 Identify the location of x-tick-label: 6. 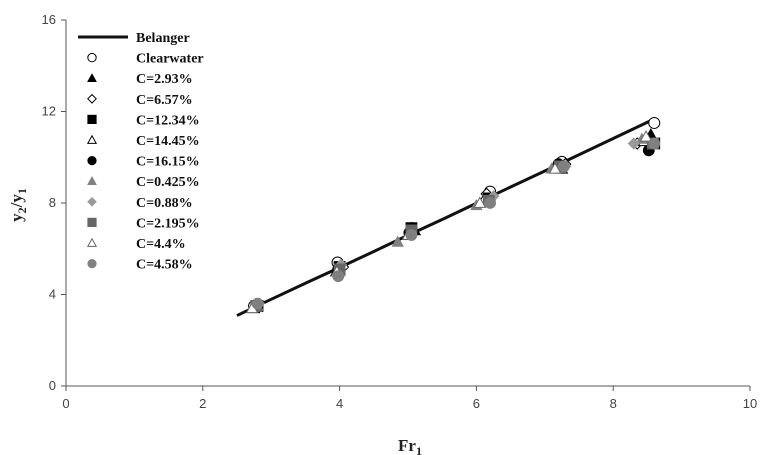
(476, 403).